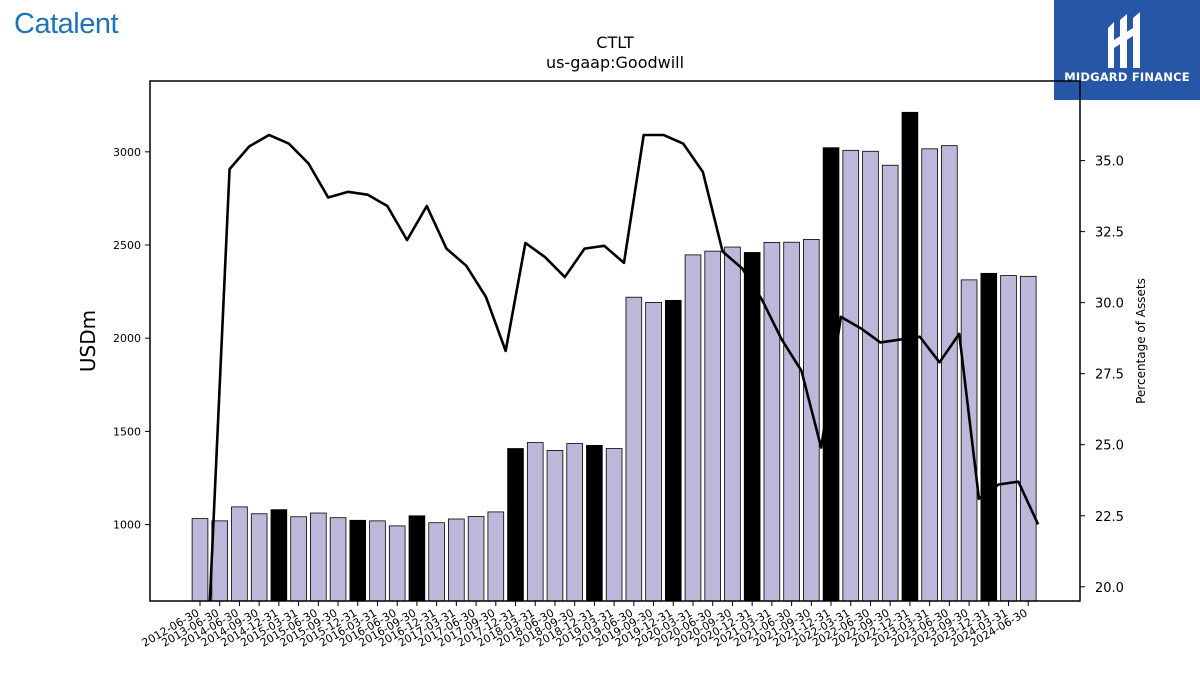 This screenshot has height=675, width=1200. Describe the element at coordinates (127, 525) in the screenshot. I see `y-tick-label: 1000` at that location.